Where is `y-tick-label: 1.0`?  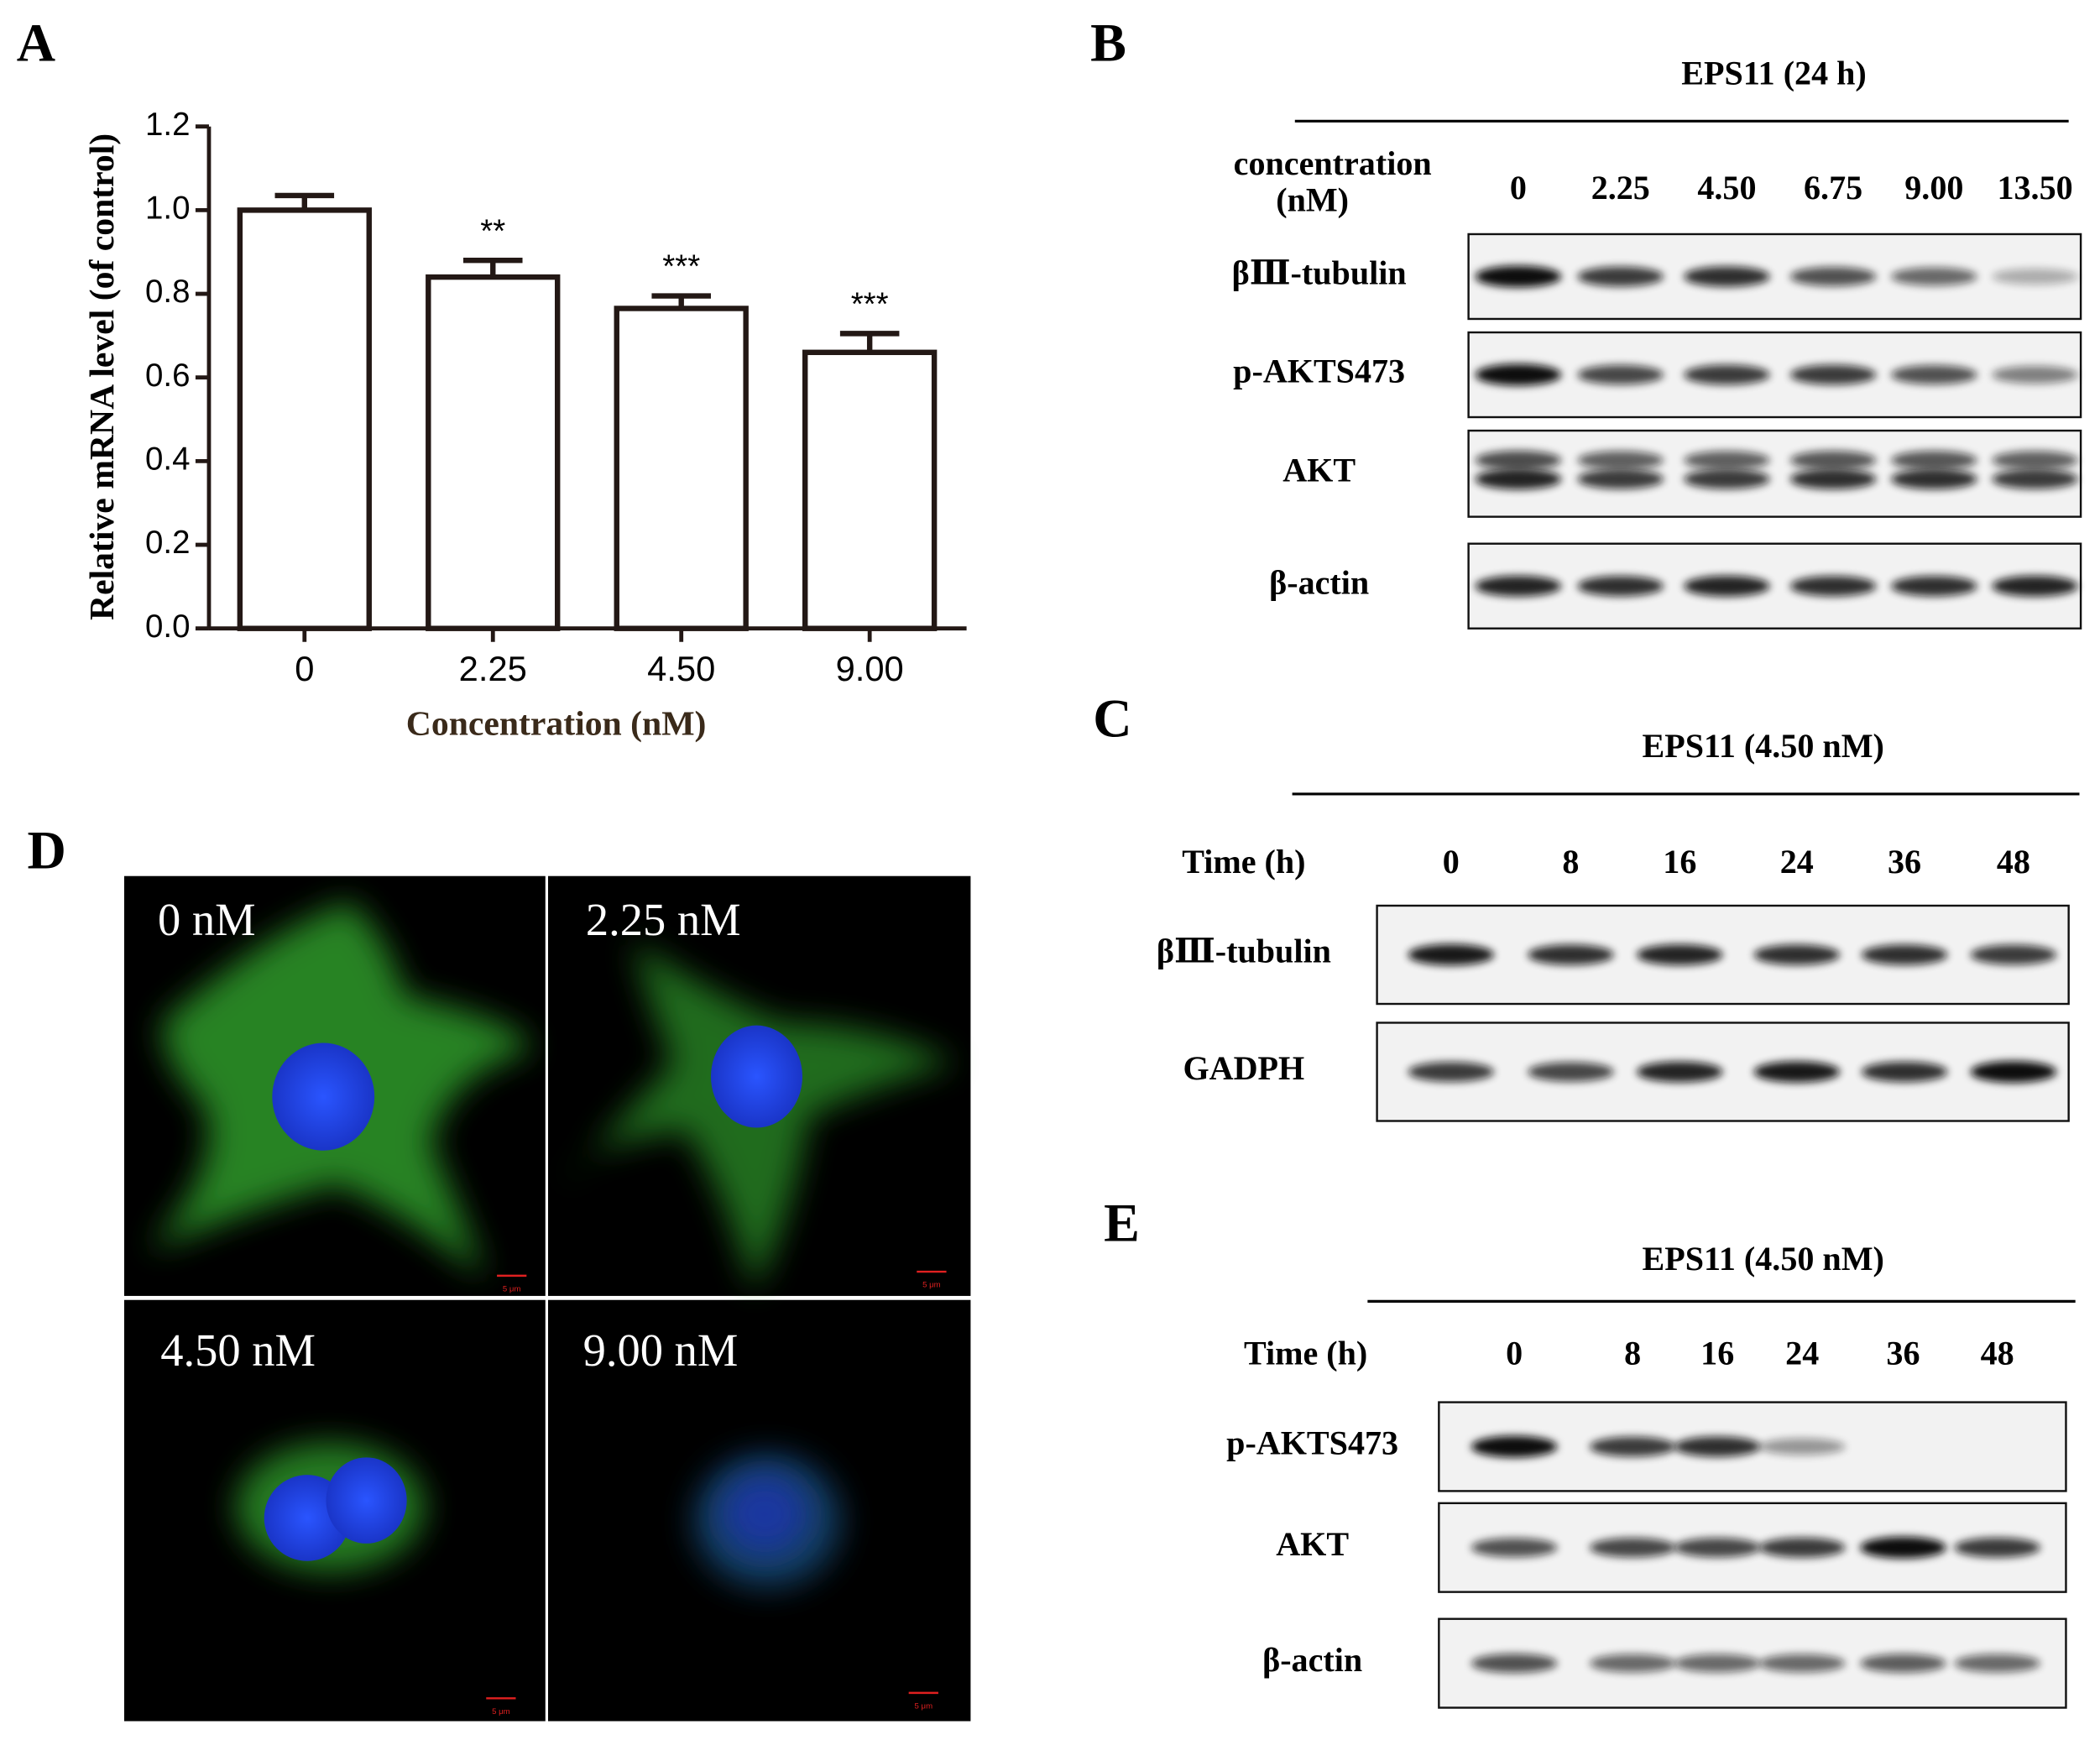
y-tick-label: 1.0 is located at coordinates (167, 209).